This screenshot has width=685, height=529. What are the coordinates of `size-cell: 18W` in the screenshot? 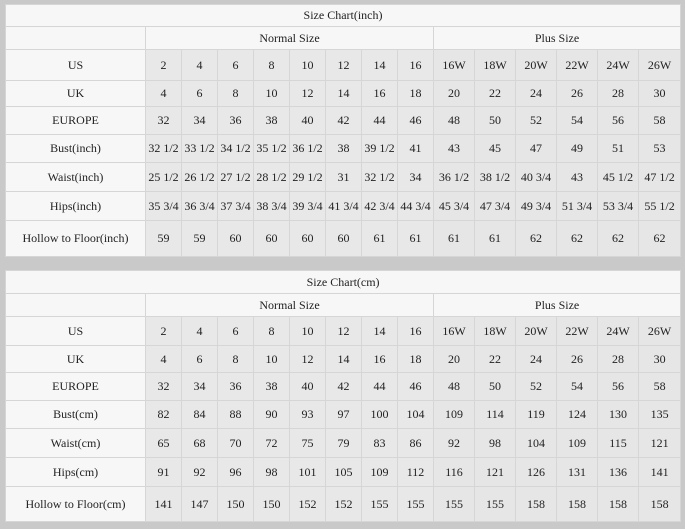 It's located at (495, 331).